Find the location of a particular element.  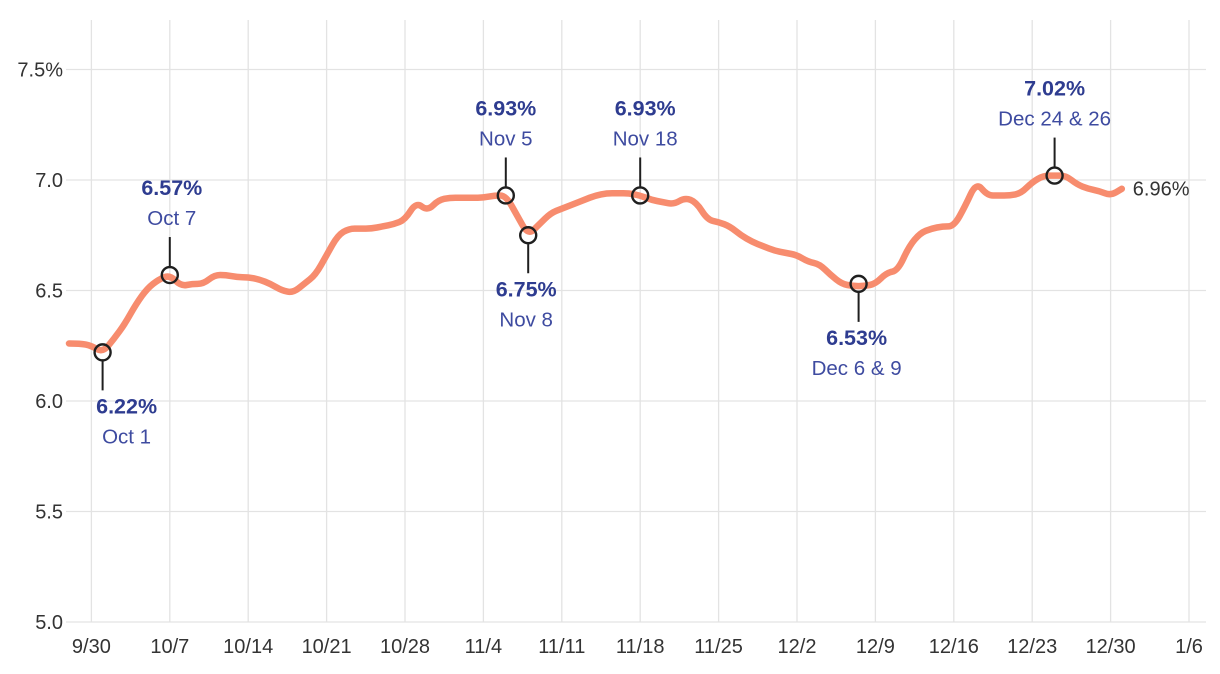

annotation-date: Nov 8 is located at coordinates (526, 319).